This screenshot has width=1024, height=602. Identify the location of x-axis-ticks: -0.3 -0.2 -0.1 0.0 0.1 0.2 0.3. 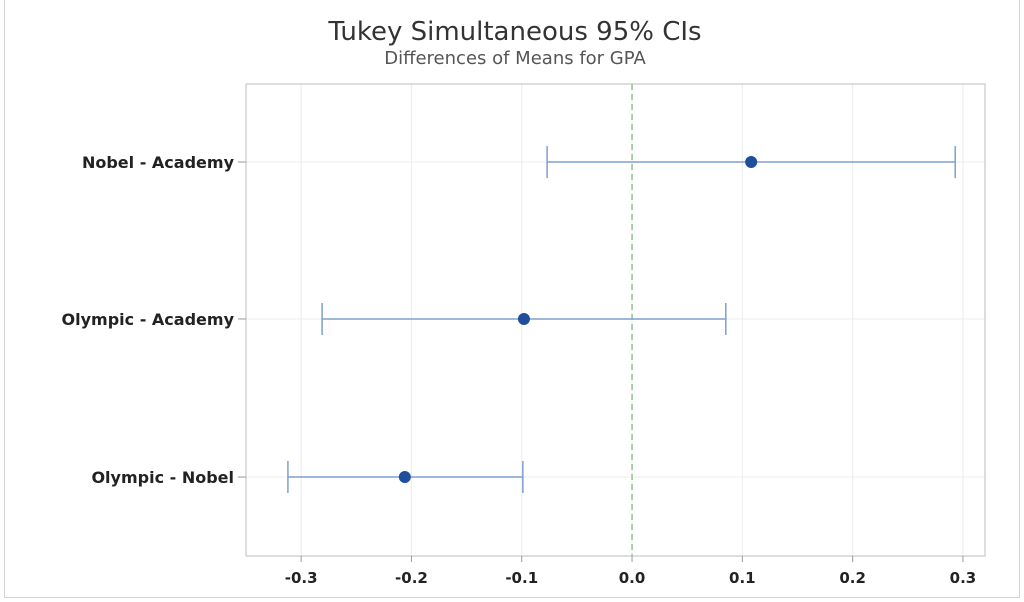
(630, 571).